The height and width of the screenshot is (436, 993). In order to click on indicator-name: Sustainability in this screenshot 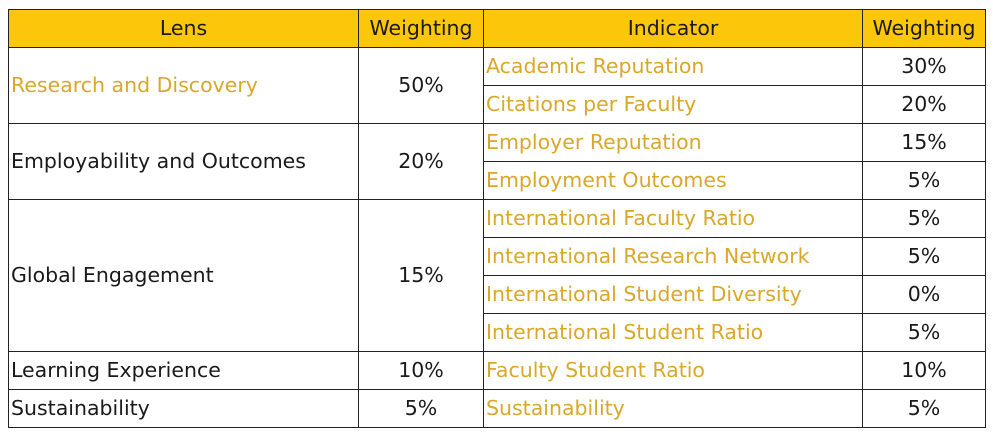, I will do `click(673, 408)`.